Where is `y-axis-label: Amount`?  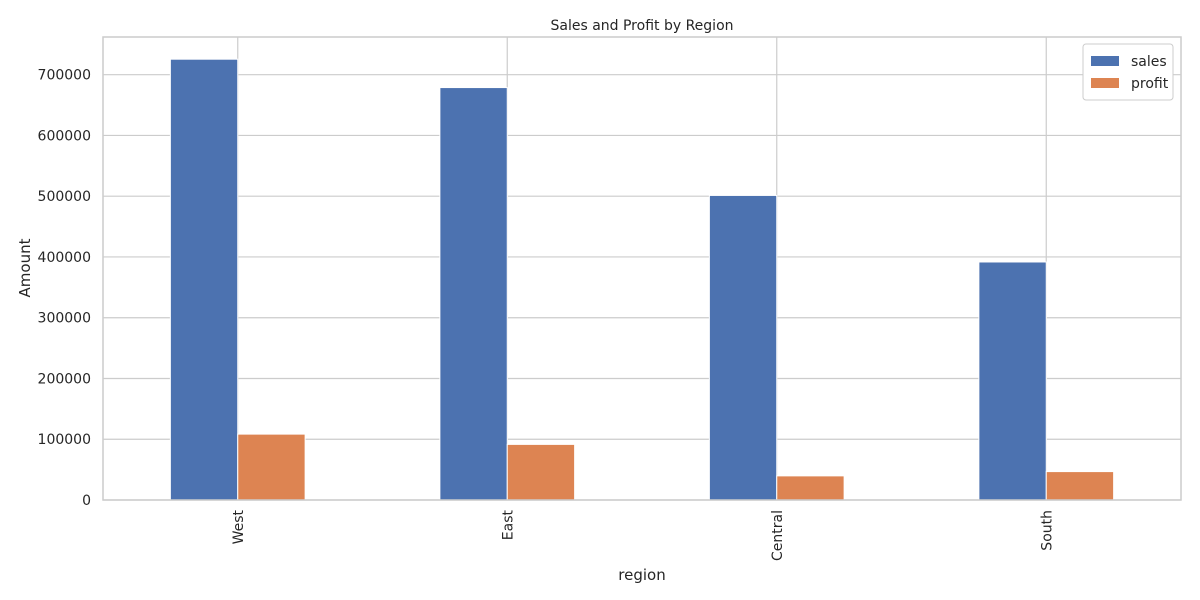
y-axis-label: Amount is located at coordinates (25, 267).